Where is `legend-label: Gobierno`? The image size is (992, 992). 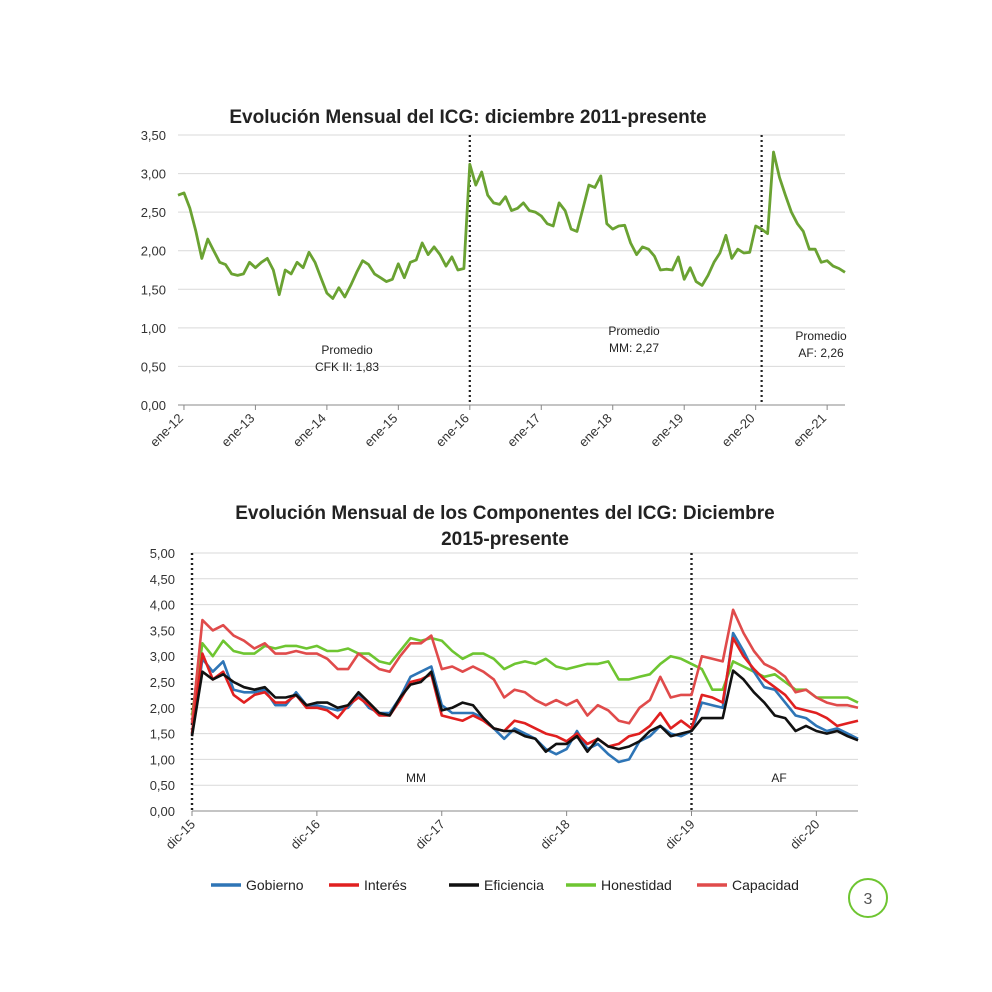
legend-label: Gobierno is located at coordinates (275, 885).